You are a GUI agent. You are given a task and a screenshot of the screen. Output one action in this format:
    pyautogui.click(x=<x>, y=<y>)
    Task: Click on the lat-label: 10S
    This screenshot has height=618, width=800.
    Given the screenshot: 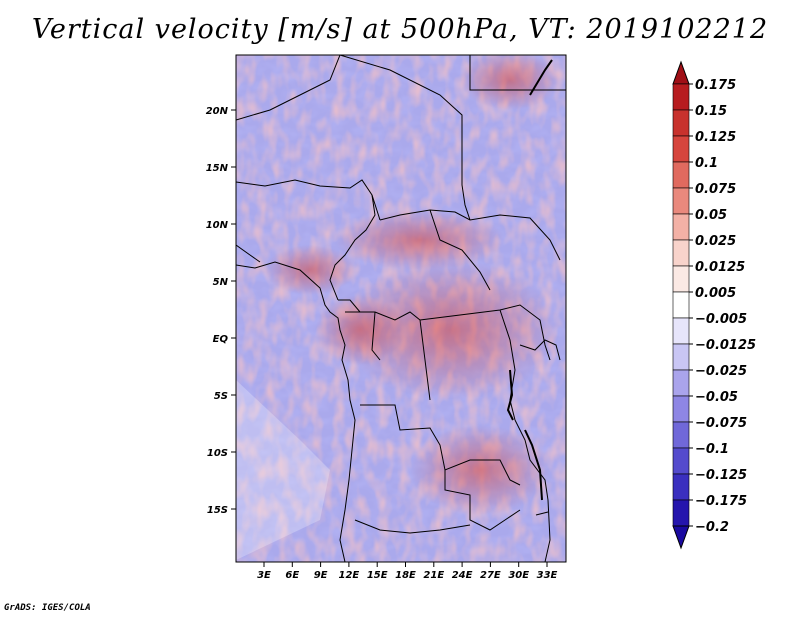 What is the action you would take?
    pyautogui.click(x=217, y=453)
    